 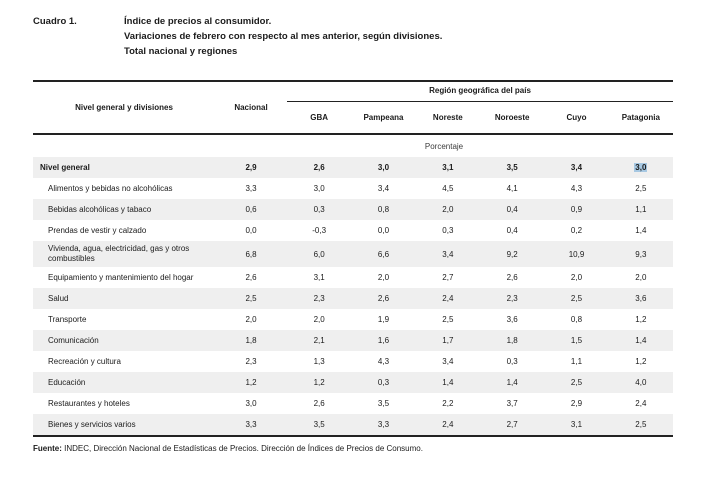 I want to click on value-cell: 1,7, so click(x=448, y=340).